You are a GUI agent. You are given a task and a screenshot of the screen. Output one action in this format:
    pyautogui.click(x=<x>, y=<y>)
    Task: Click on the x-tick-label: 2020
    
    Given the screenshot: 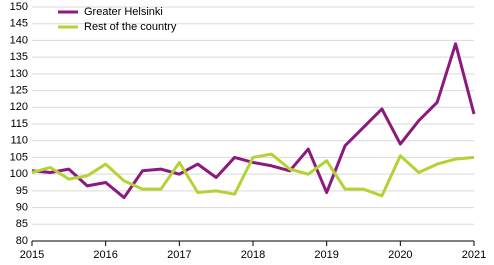 What is the action you would take?
    pyautogui.click(x=400, y=255)
    